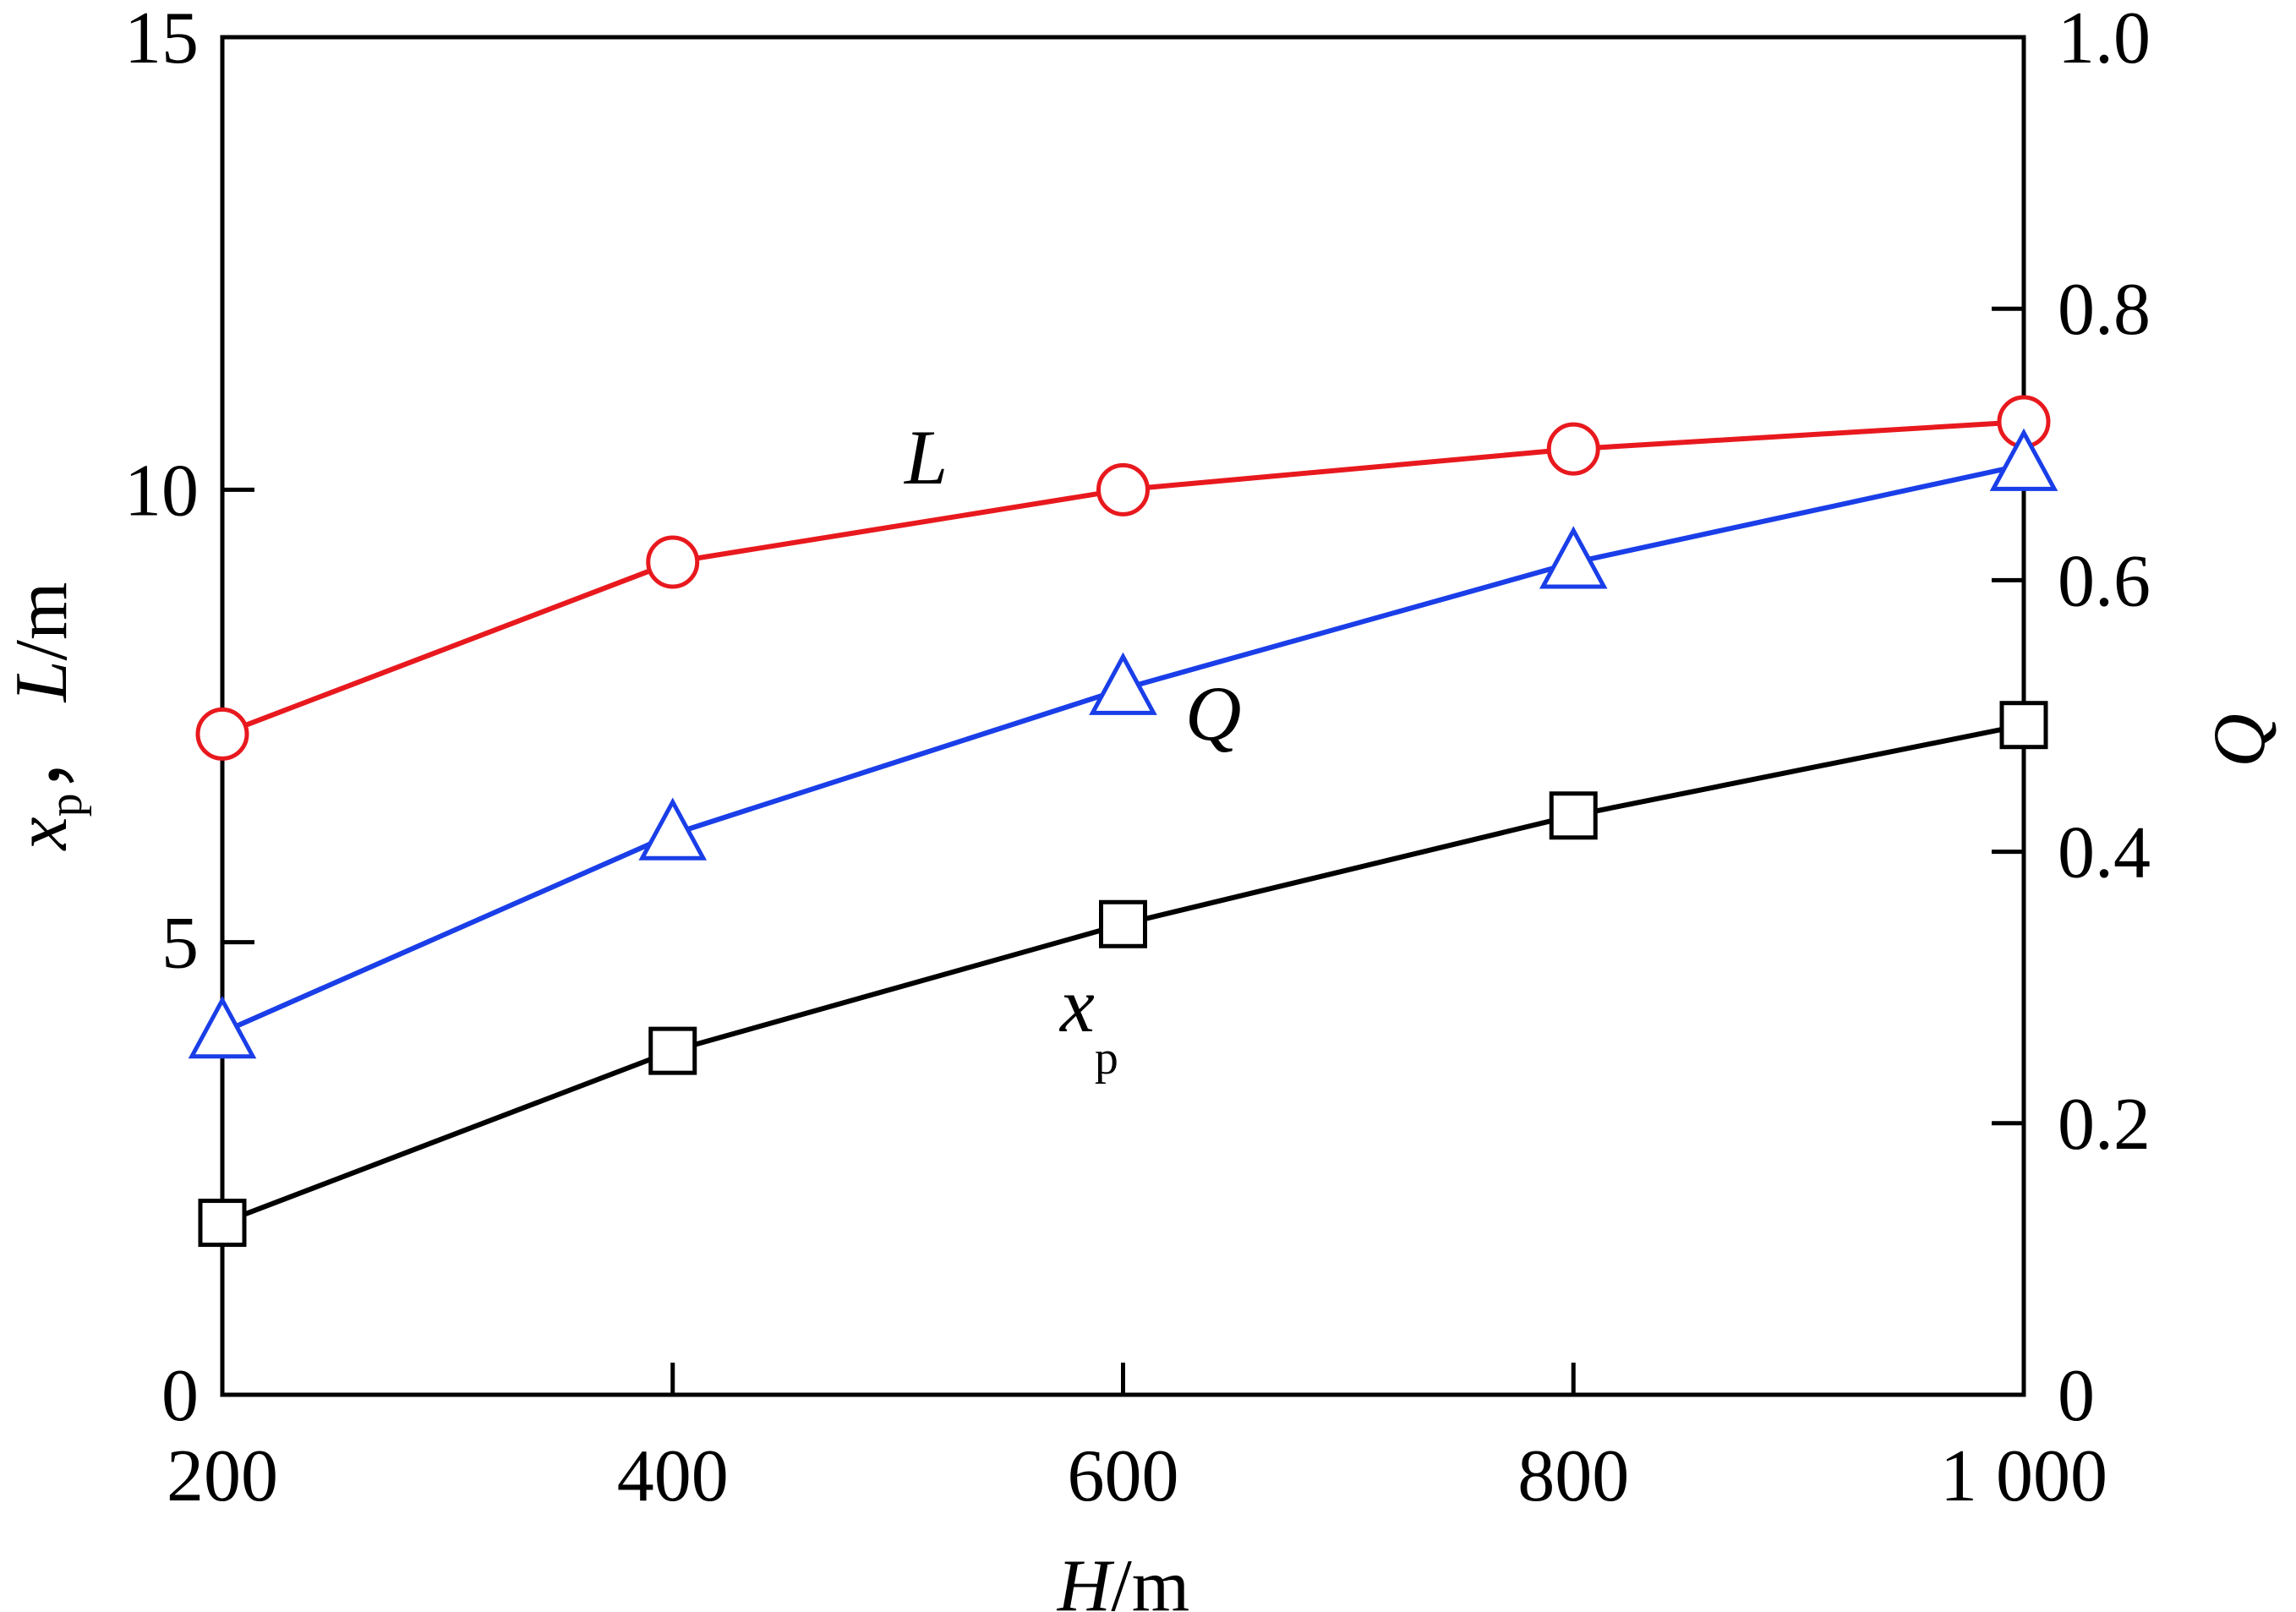 The image size is (2296, 1612). I want to click on x-axis-title: H/m, so click(1123, 1578).